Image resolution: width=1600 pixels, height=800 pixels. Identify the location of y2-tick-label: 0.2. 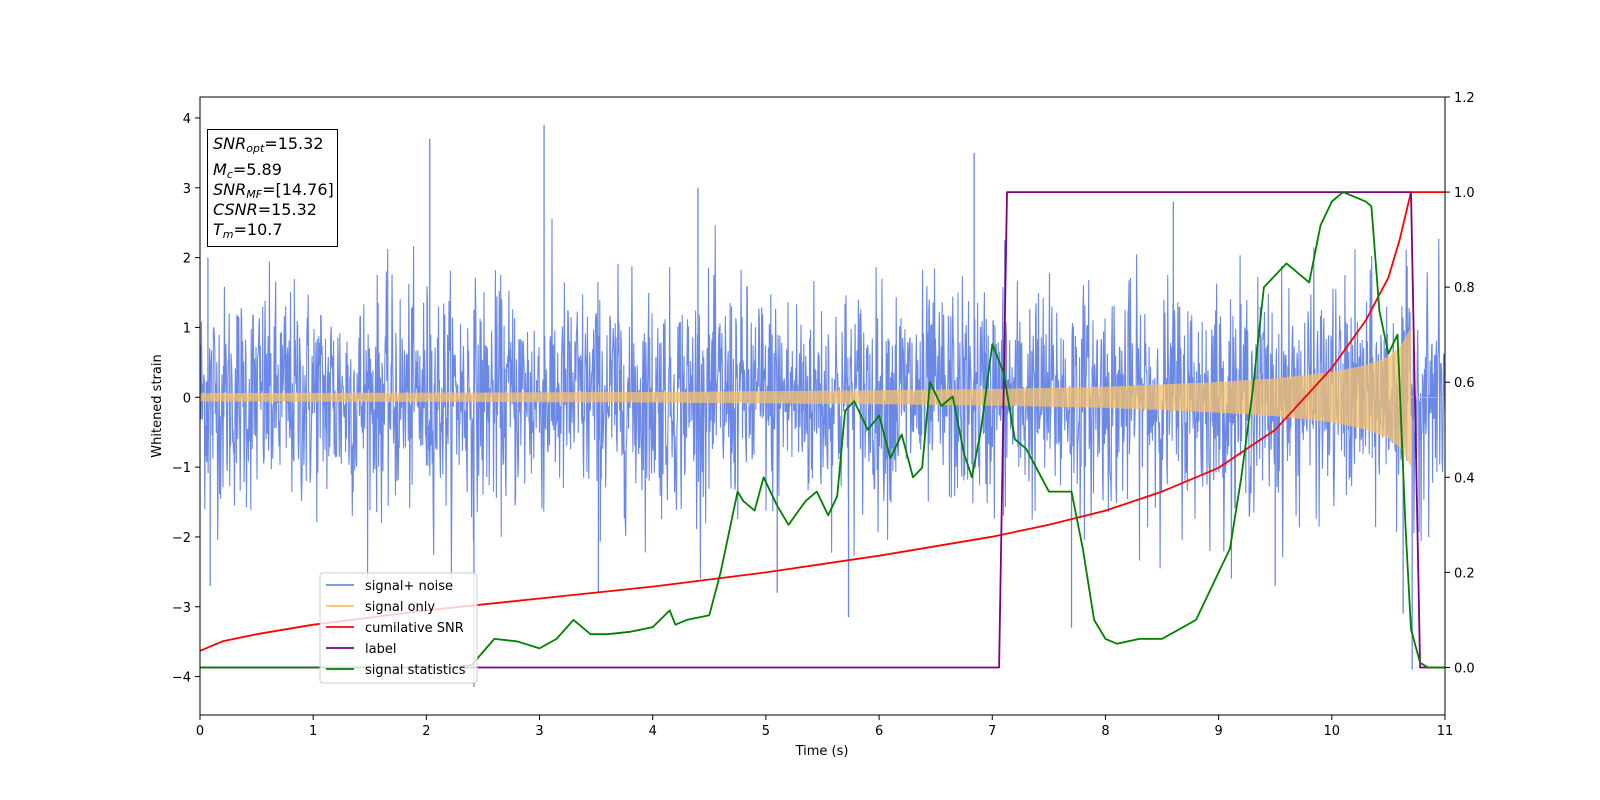
(1464, 573).